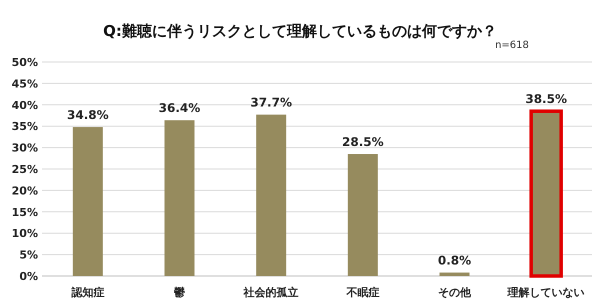 The width and height of the screenshot is (600, 304). I want to click on data-label: 36.4%, so click(179, 108).